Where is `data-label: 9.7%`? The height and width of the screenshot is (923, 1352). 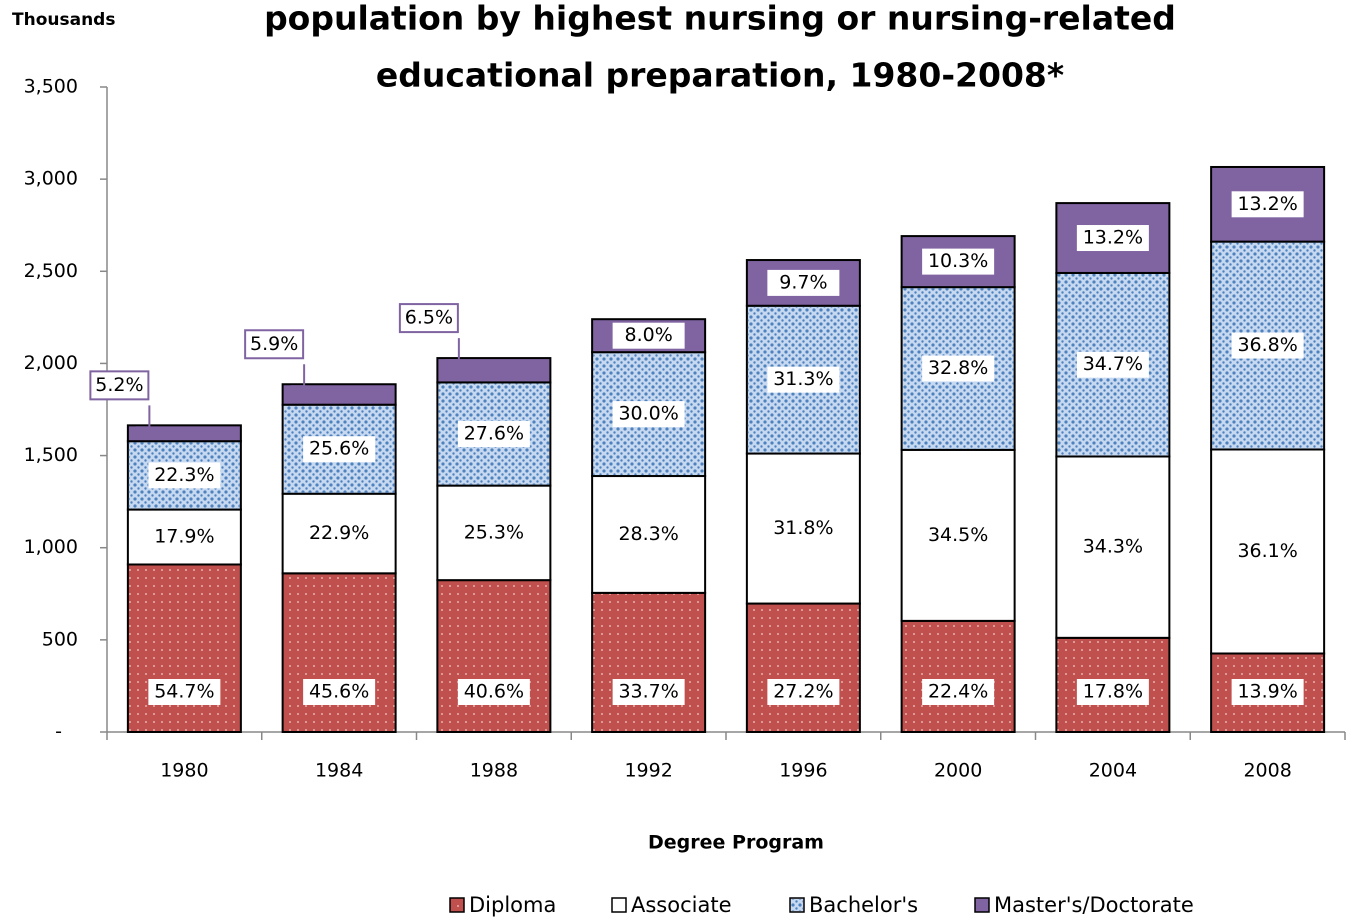
data-label: 9.7% is located at coordinates (803, 282).